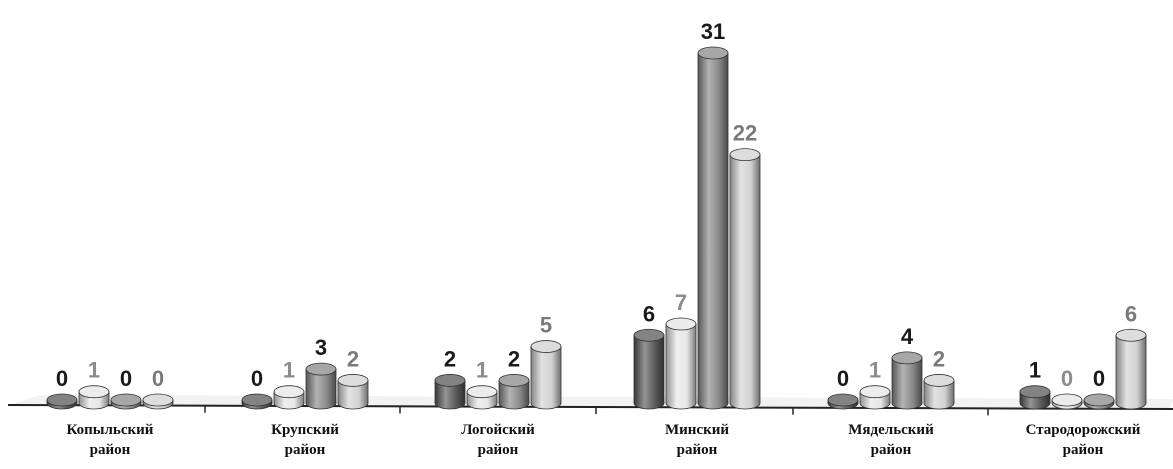 This screenshot has width=1173, height=469. What do you see at coordinates (546, 325) in the screenshot?
I see `data-label: 5` at bounding box center [546, 325].